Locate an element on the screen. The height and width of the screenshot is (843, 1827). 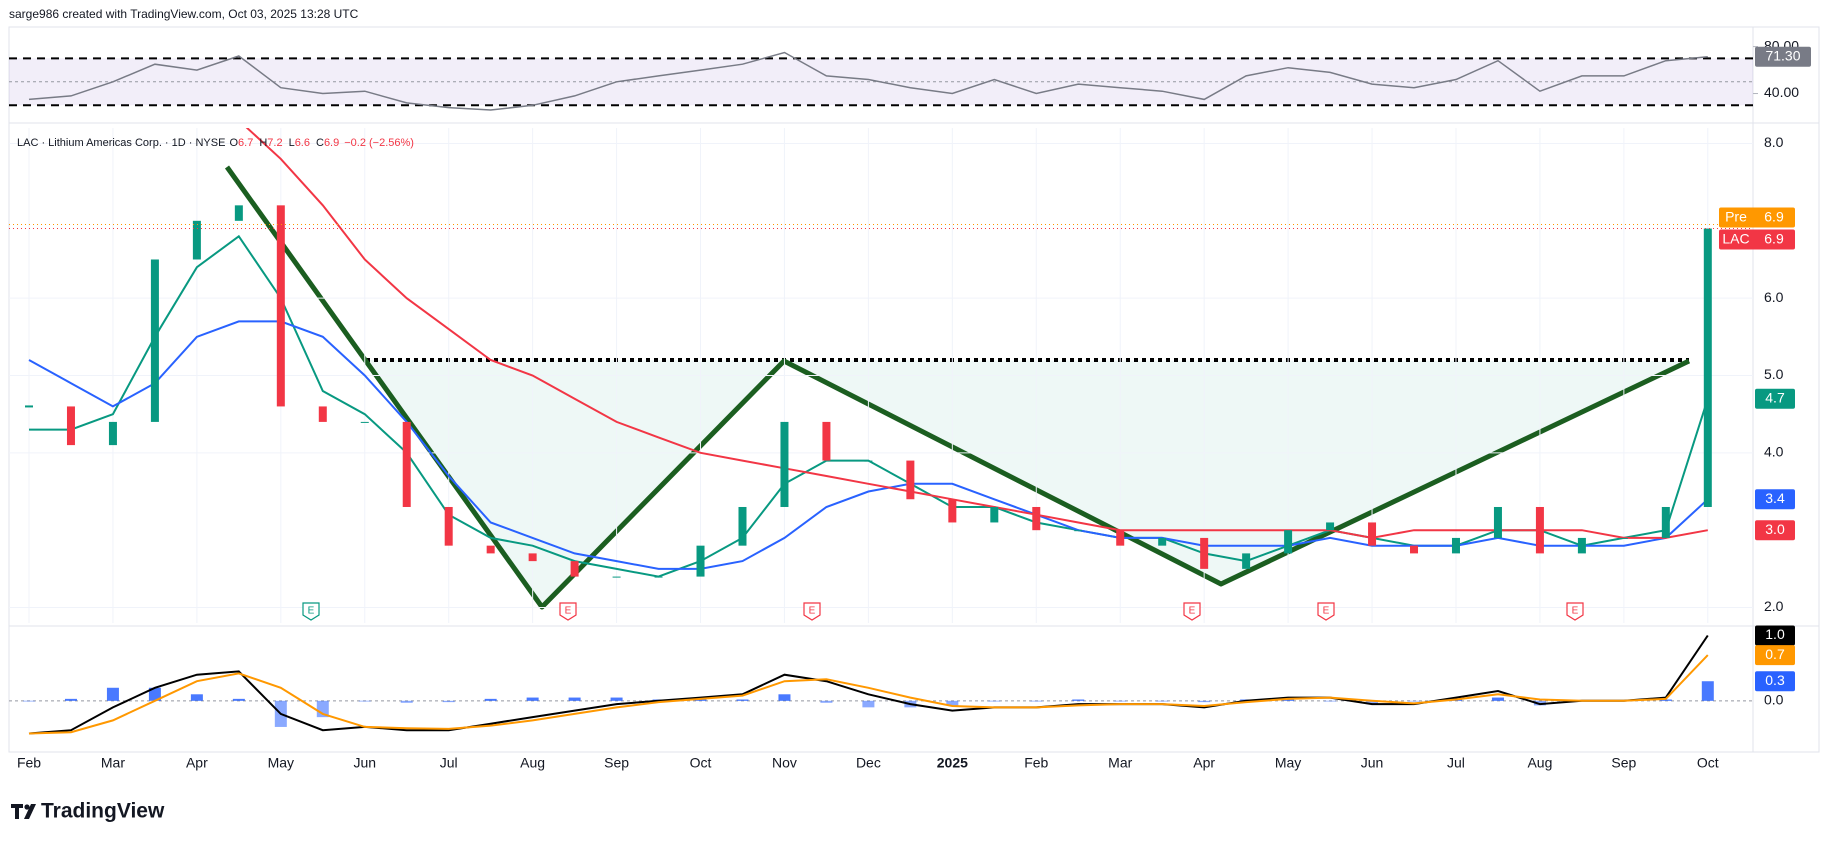
price-badge-label: 3.0 is located at coordinates (1775, 529).